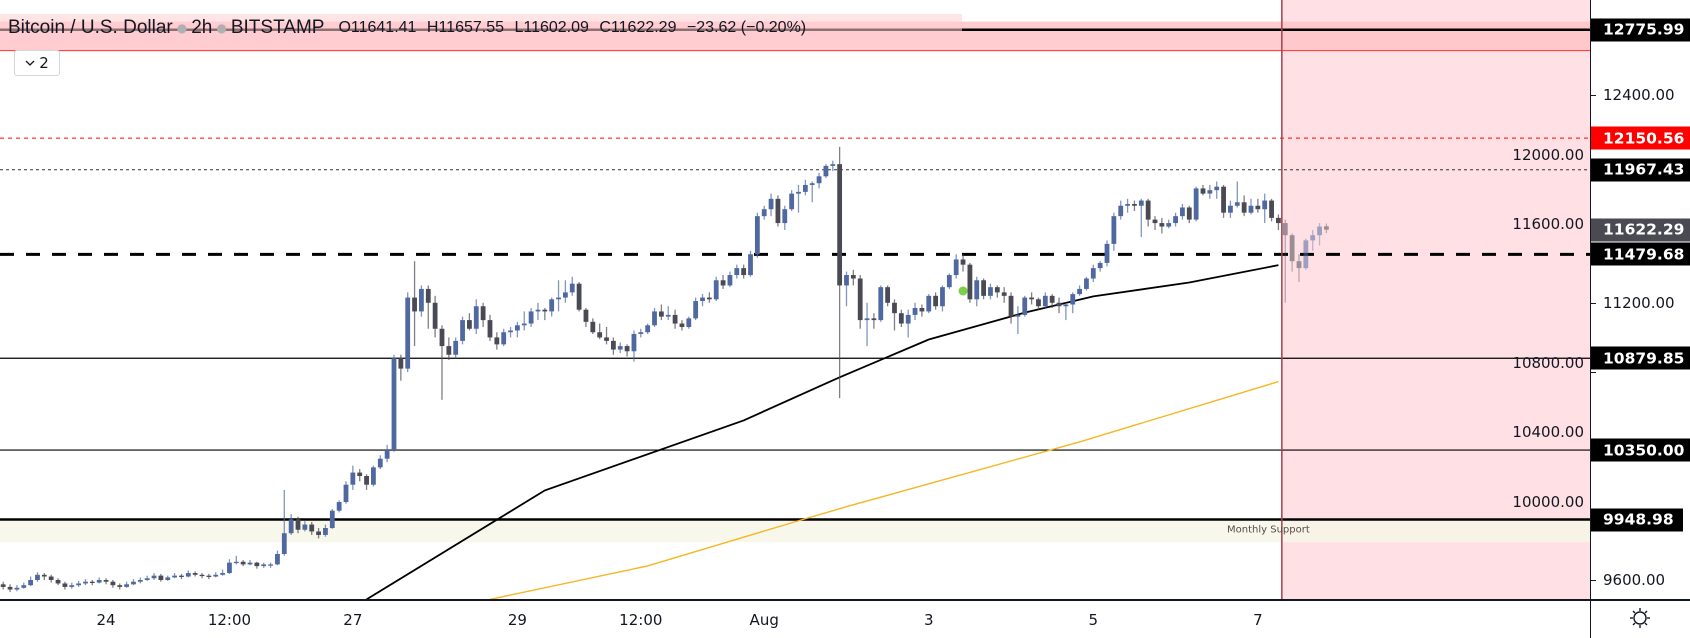 Image resolution: width=1690 pixels, height=638 pixels. What do you see at coordinates (845, 618) in the screenshot?
I see `time-axis` at bounding box center [845, 618].